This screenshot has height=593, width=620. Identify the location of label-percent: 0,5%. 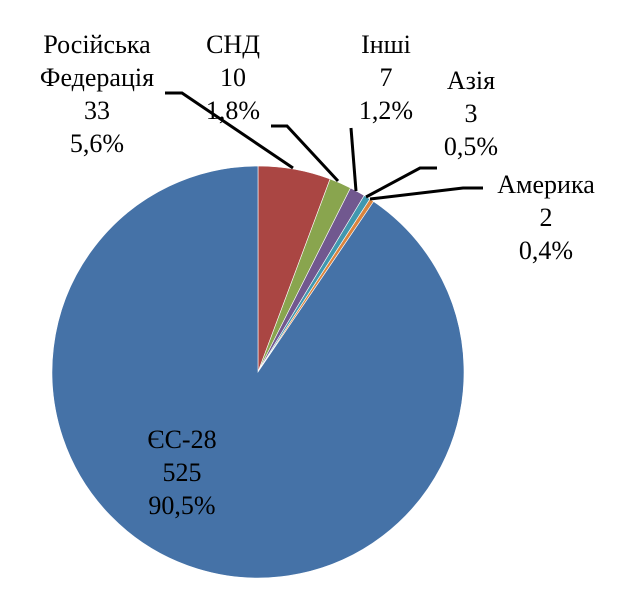
(471, 146).